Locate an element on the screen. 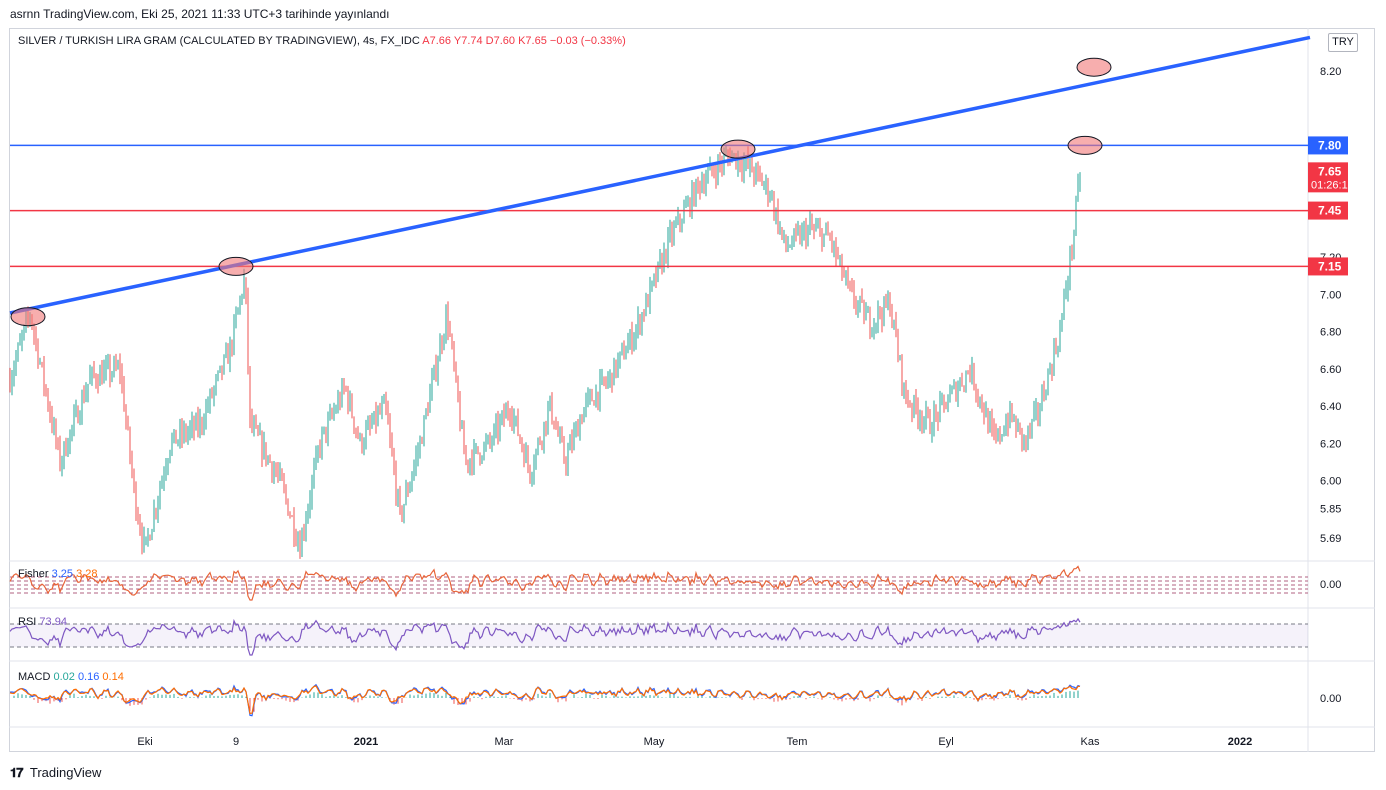 The width and height of the screenshot is (1386, 790). macd-pane: 0.00 is located at coordinates (675, 700).